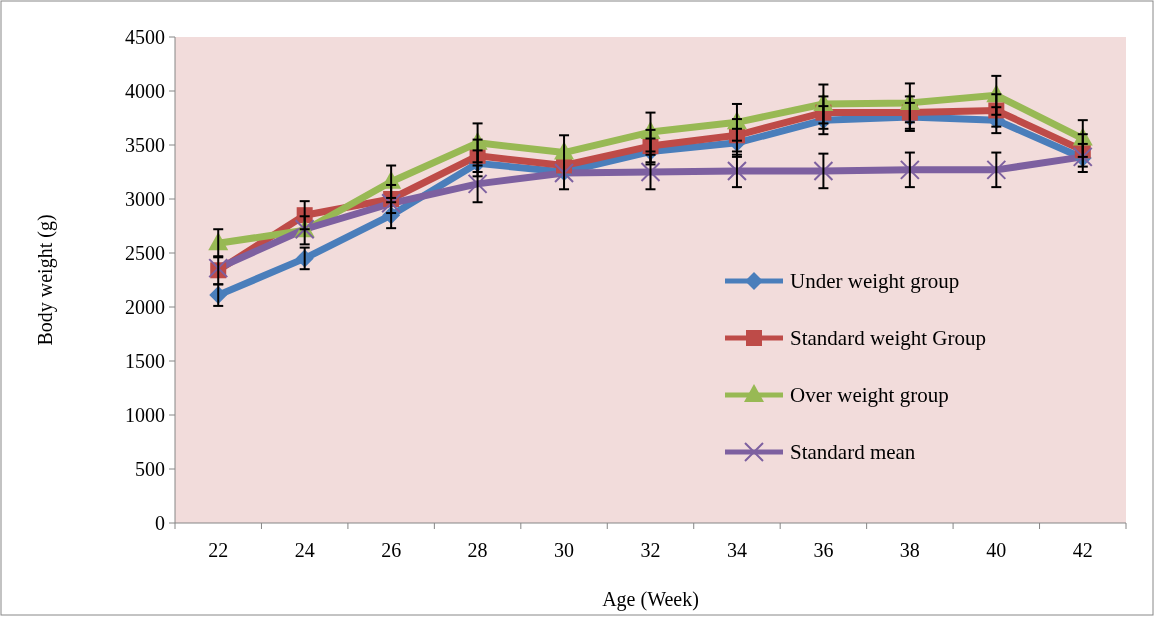  I want to click on y-tick-label: 3500, so click(145, 145).